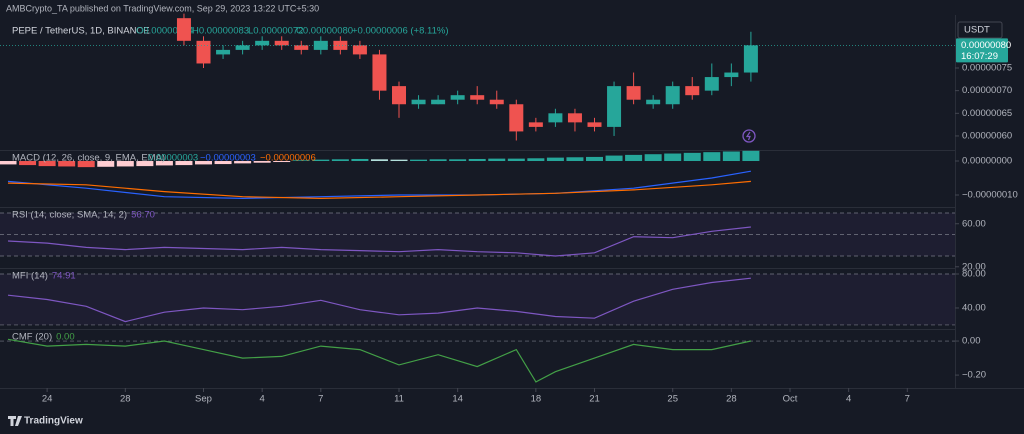 This screenshot has height=434, width=1024. I want to click on y-tick-label: 0.00000070, so click(987, 90).